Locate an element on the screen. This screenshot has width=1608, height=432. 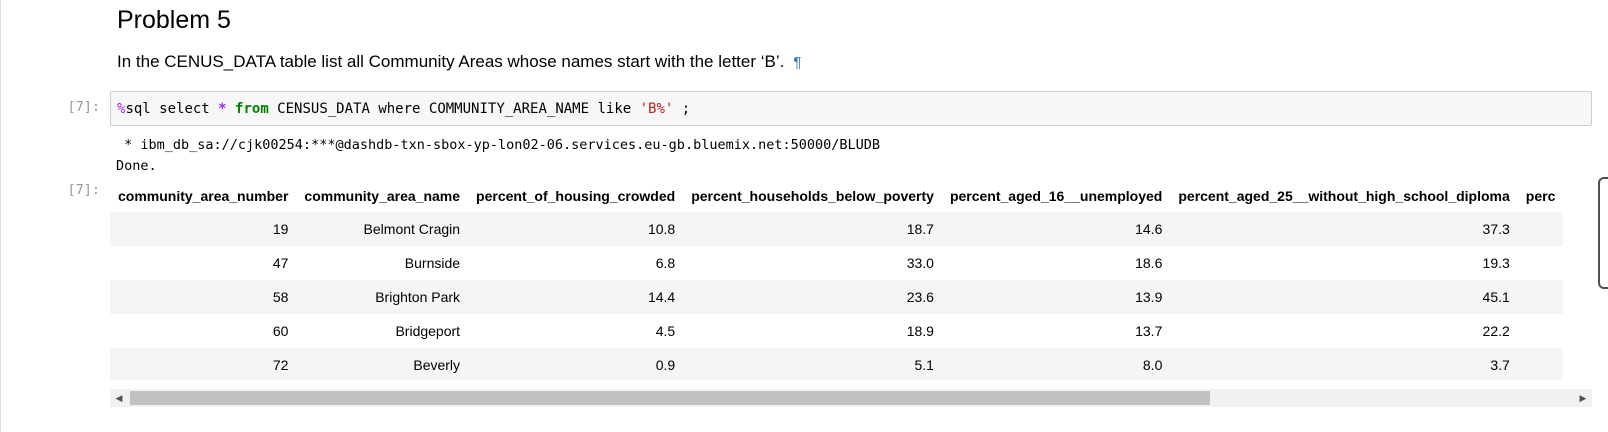
table-row: 19 Belmont Cragin 10.8 18.7 14.6 37.3 is located at coordinates (837, 229).